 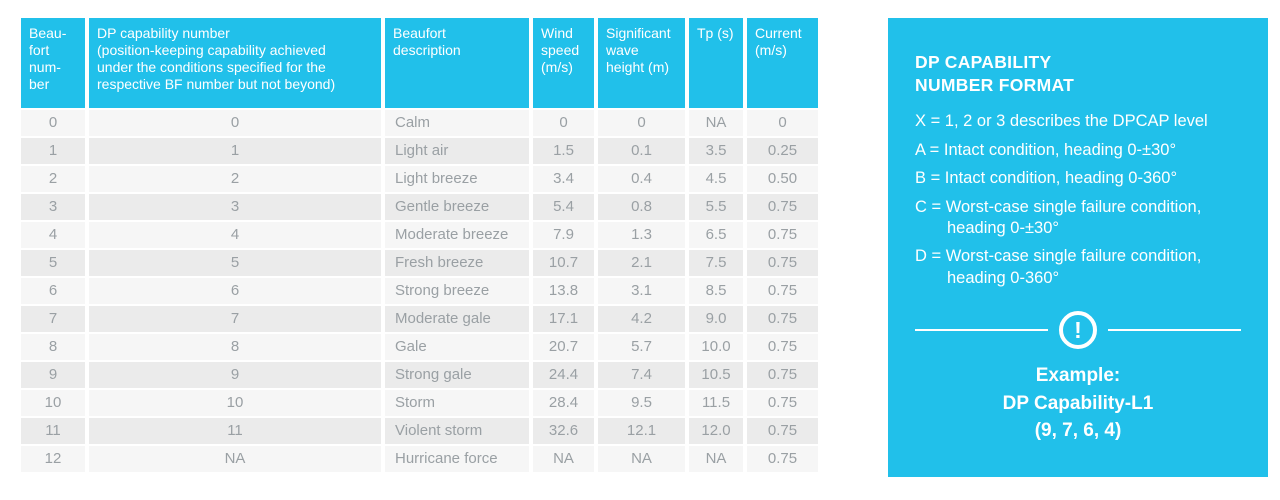 I want to click on header-beaufort-description: Beaufort description, so click(x=457, y=63).